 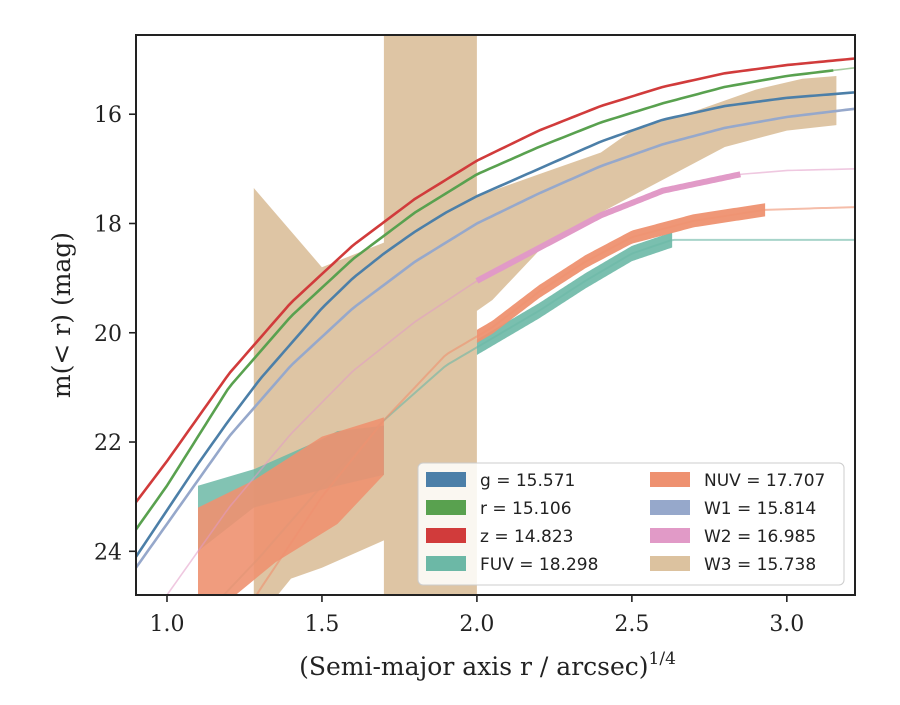 I want to click on band-NUV, so click(x=621, y=273).